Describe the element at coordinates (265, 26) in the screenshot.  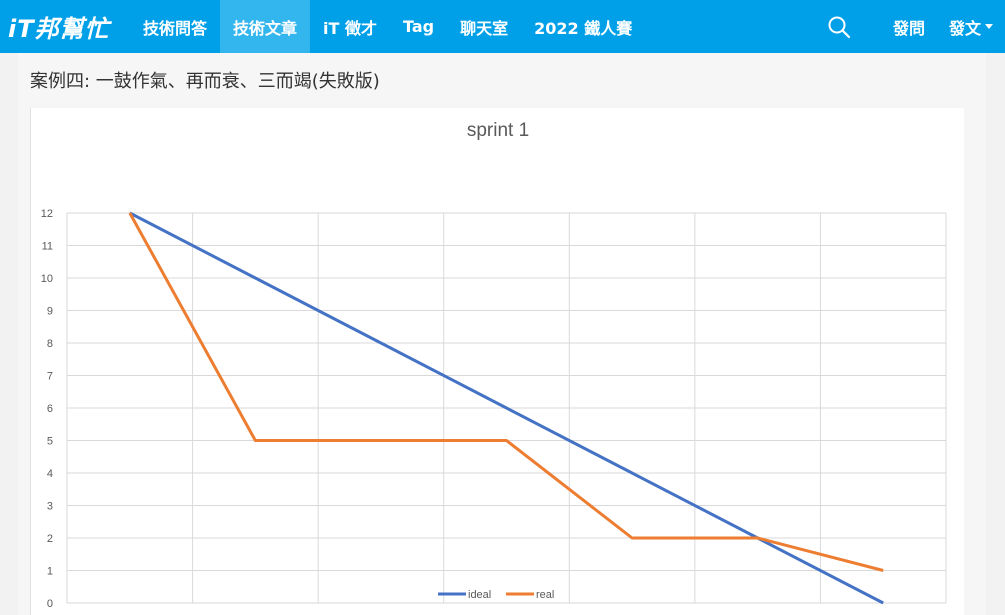
I see `nav-item-articles: 技術文章` at that location.